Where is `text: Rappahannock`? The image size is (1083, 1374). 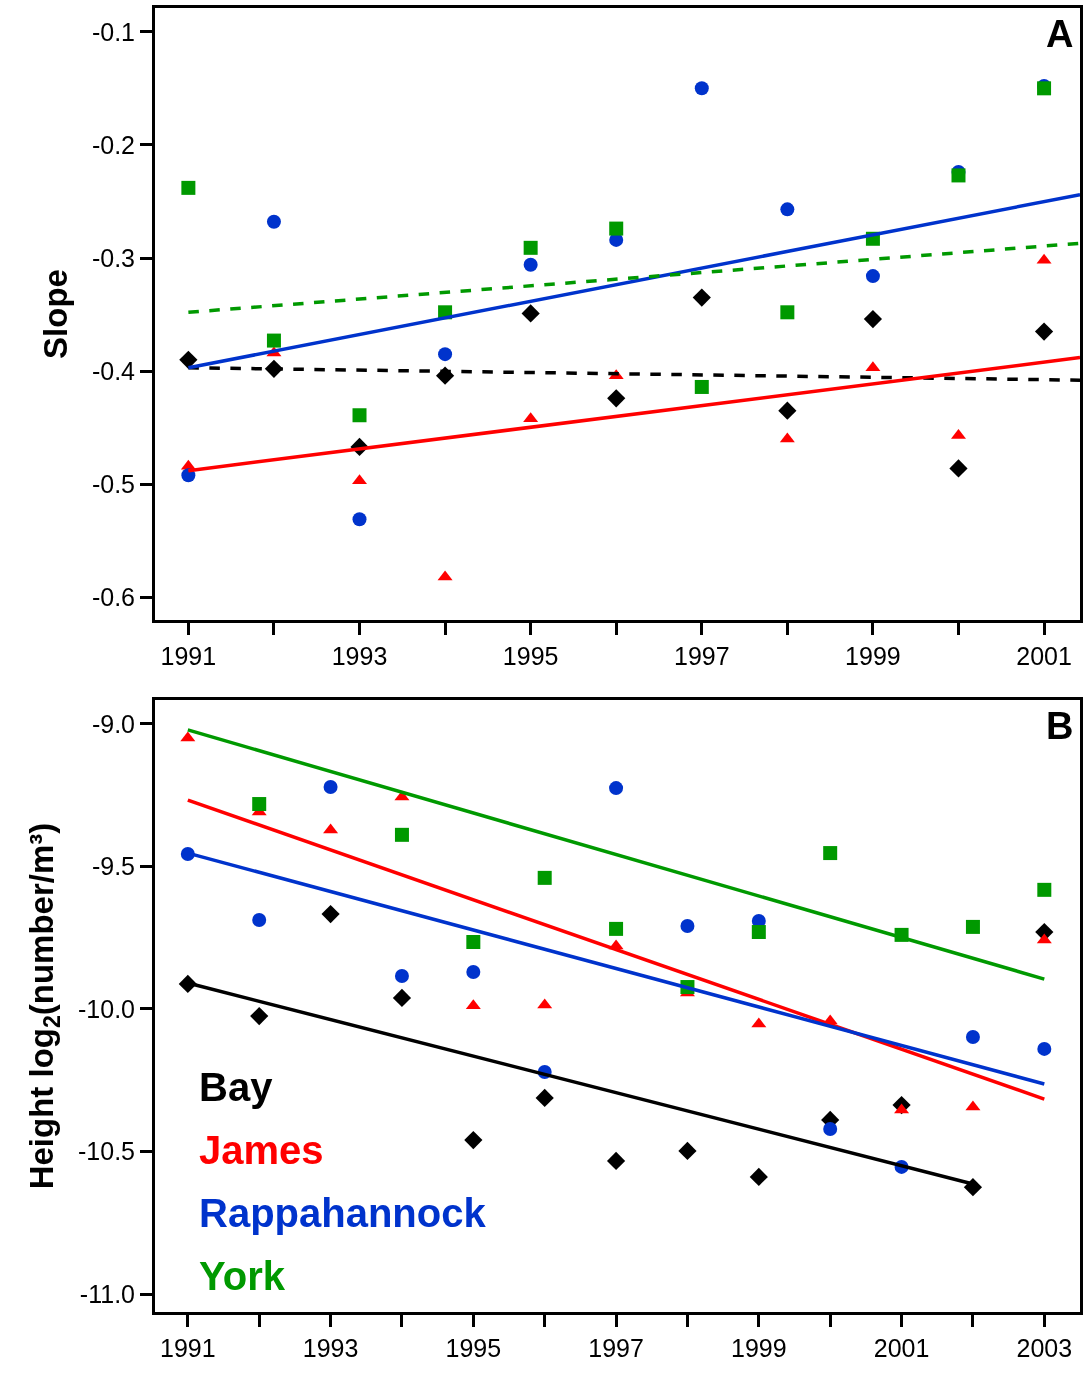
text: Rappahannock is located at coordinates (343, 1213).